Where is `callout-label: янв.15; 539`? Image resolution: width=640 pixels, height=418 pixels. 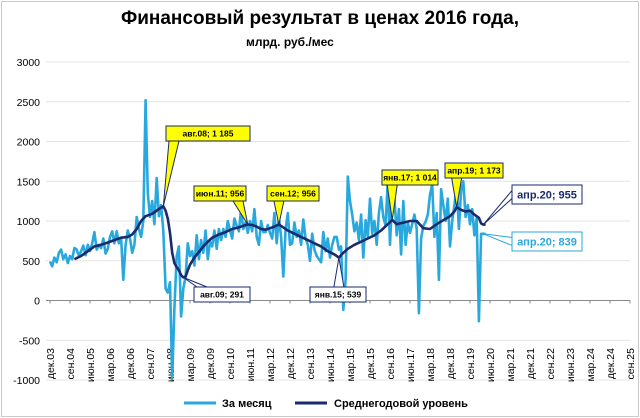 callout-label: янв.15; 539 is located at coordinates (338, 295).